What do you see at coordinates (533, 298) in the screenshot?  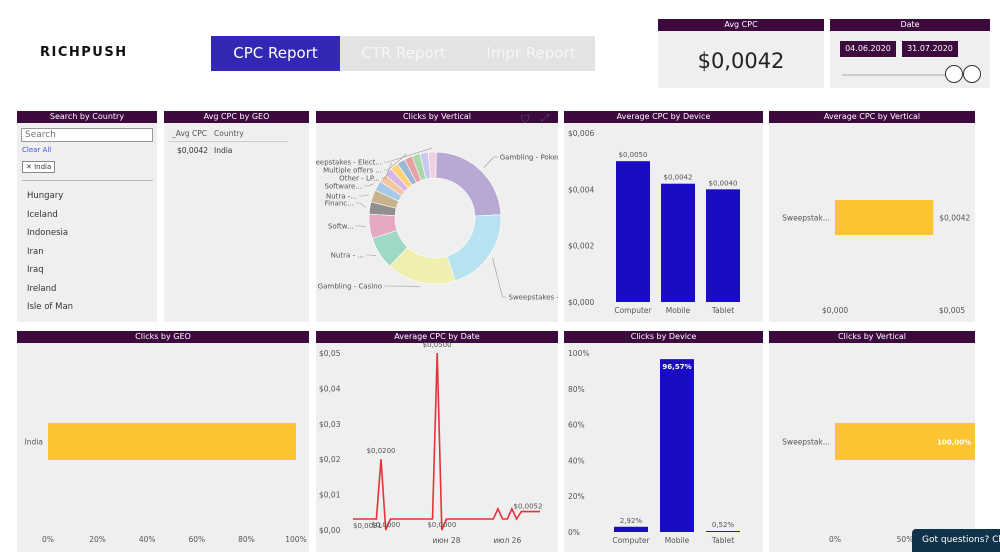 I see `donut-label: Sweepstakes - Other` at bounding box center [533, 298].